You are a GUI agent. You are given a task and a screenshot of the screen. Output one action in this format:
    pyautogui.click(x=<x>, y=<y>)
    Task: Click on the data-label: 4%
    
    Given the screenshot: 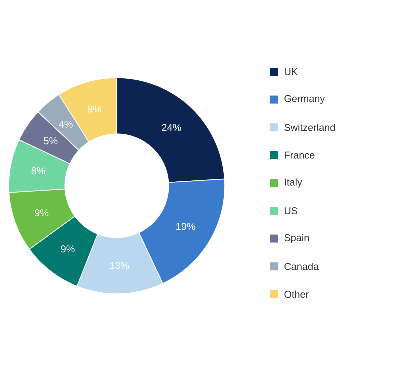 What is the action you would take?
    pyautogui.click(x=66, y=124)
    